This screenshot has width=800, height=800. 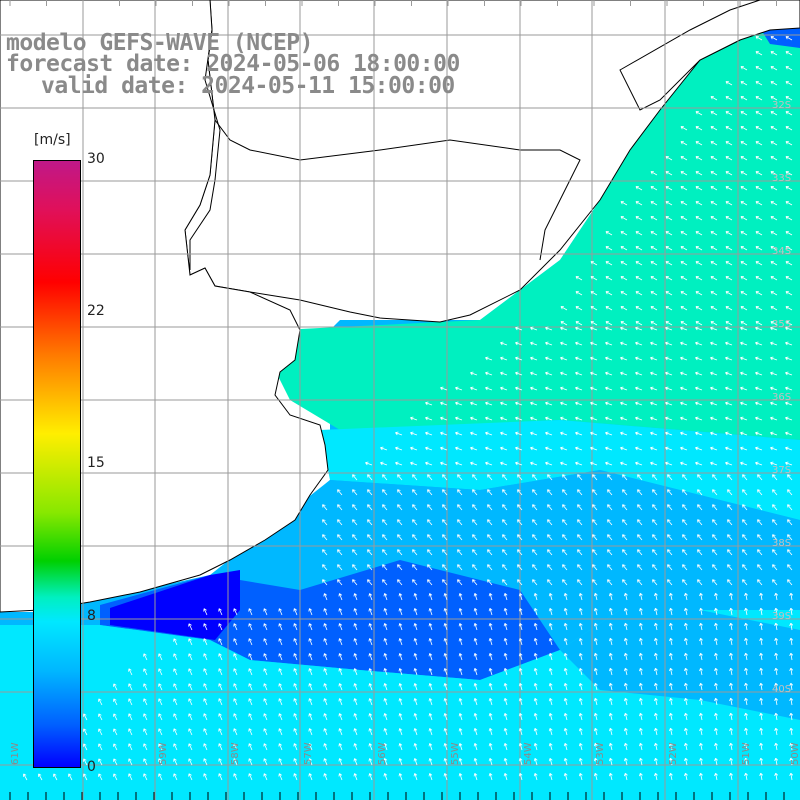 What do you see at coordinates (782, 324) in the screenshot?
I see `latitude-label: 35S` at bounding box center [782, 324].